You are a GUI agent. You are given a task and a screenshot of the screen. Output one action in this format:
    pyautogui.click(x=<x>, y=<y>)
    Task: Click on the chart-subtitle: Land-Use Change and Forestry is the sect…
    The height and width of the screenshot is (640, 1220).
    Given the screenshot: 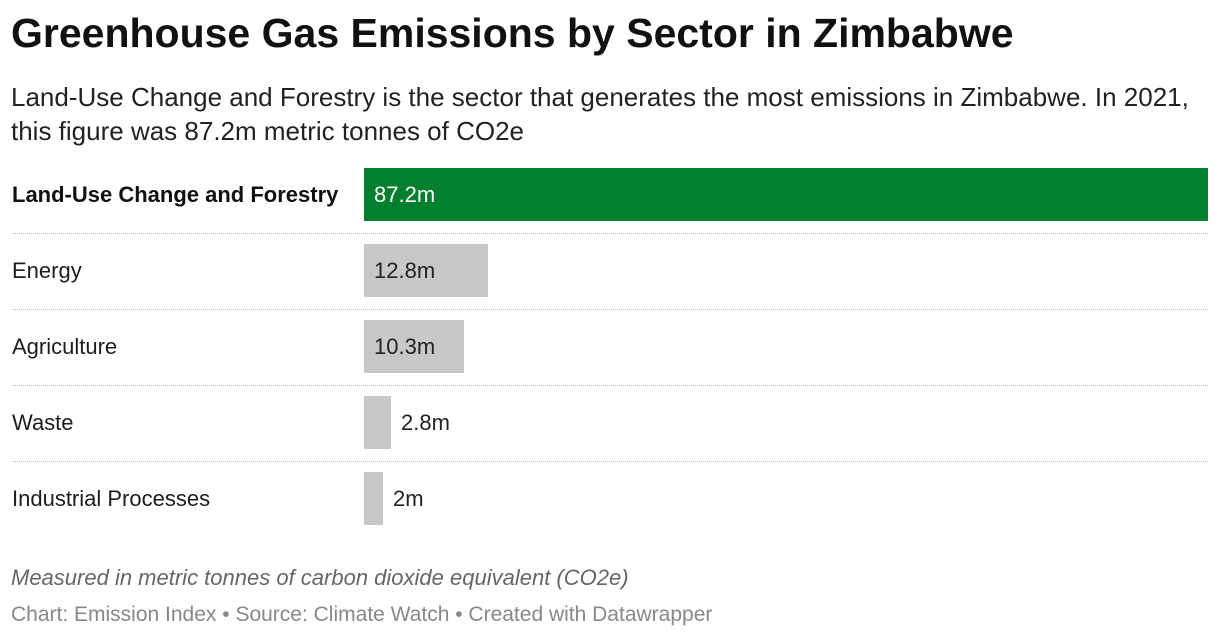 What is the action you would take?
    pyautogui.click(x=600, y=114)
    